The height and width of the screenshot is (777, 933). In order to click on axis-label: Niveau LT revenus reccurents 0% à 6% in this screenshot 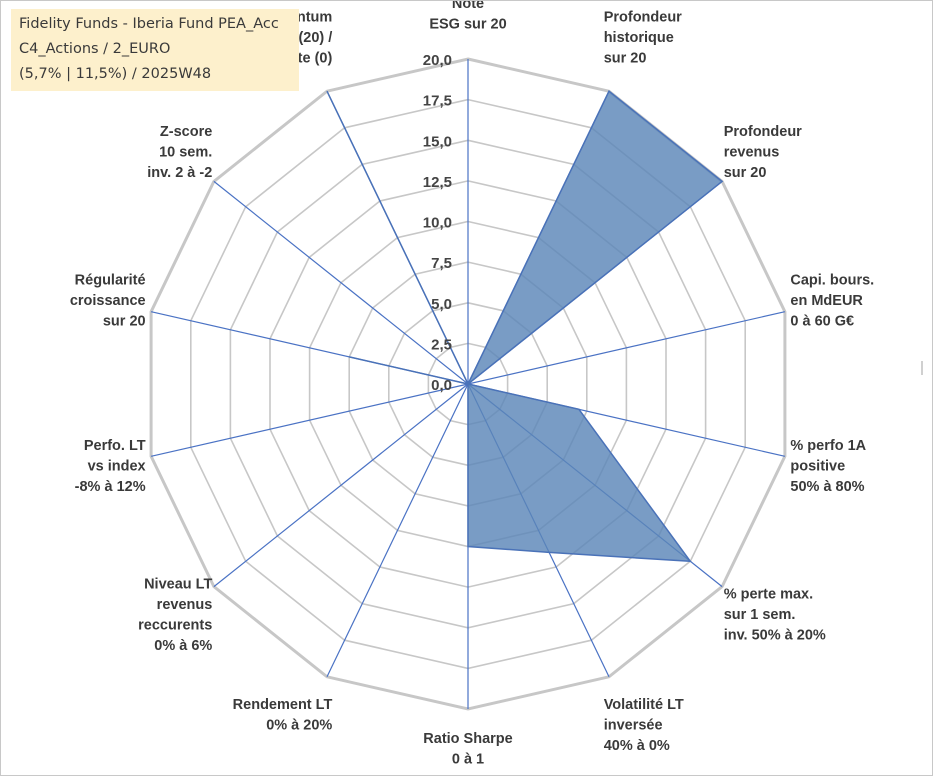, I will do `click(175, 615)`.